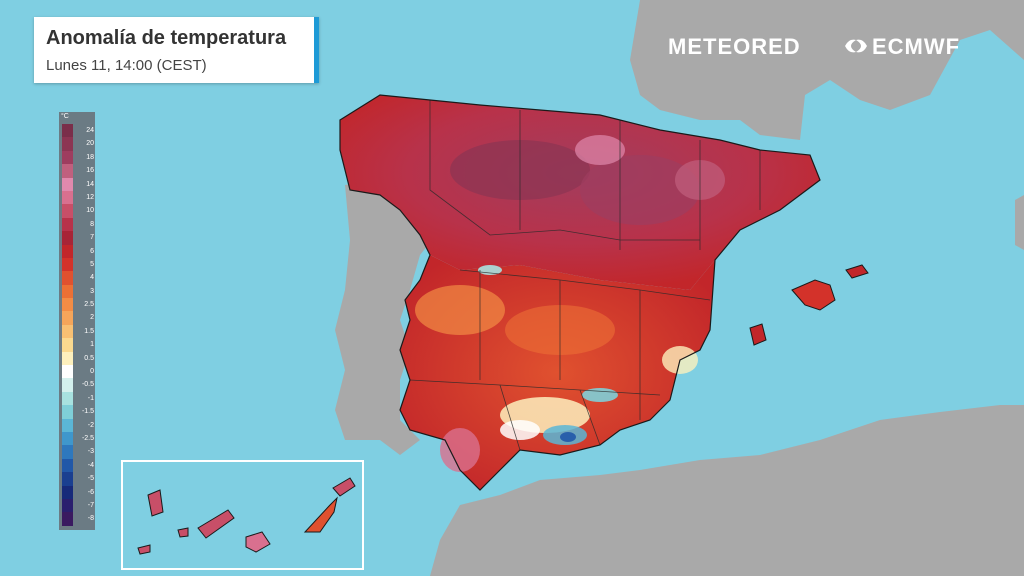  I want to click on mallorca-island, so click(813, 295).